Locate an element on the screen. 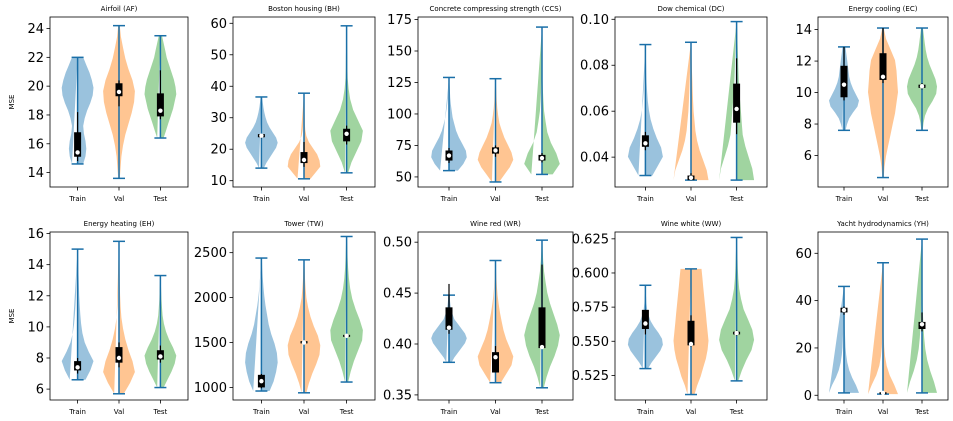 This screenshot has height=421, width=953. y-axis-label: MSE is located at coordinates (12, 316).